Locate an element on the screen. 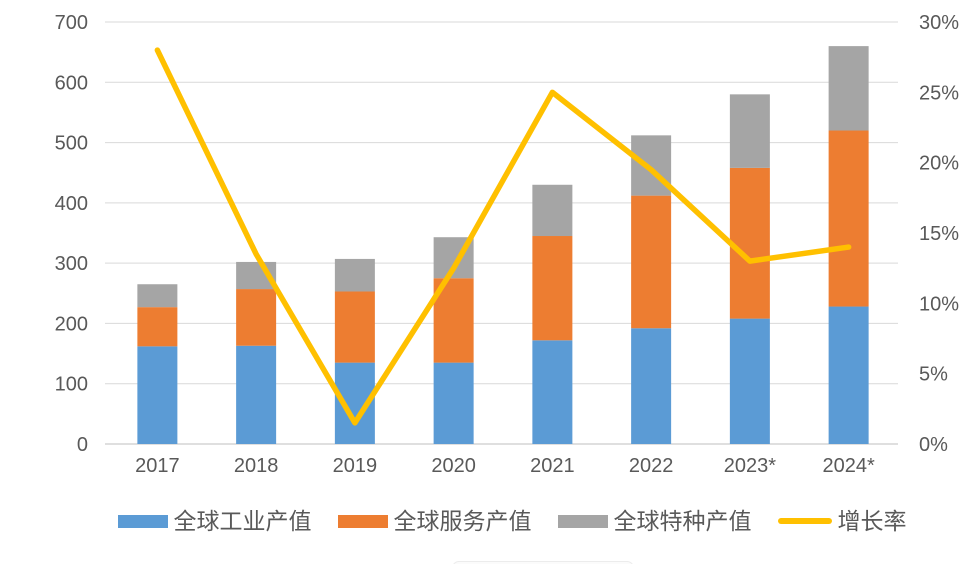 The height and width of the screenshot is (564, 970). bar-segment-service-2022 is located at coordinates (651, 262).